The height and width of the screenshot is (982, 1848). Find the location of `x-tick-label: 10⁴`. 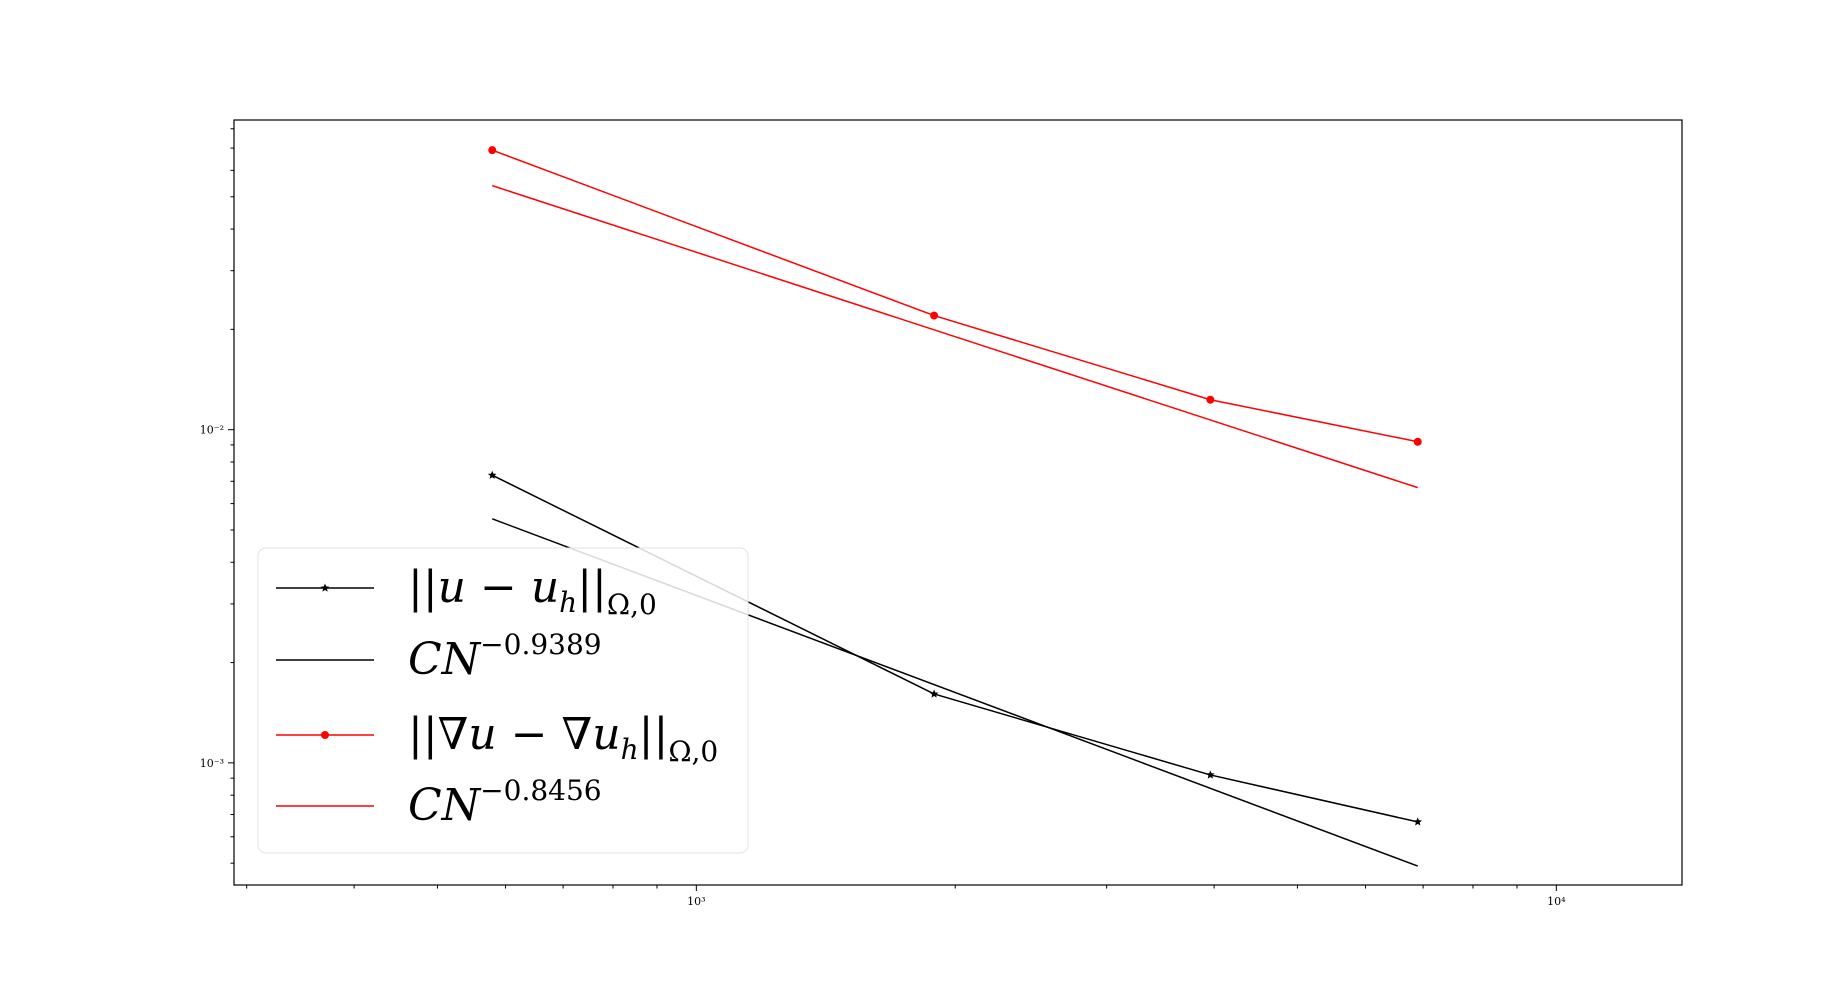

x-tick-label: 10⁴ is located at coordinates (1556, 901).